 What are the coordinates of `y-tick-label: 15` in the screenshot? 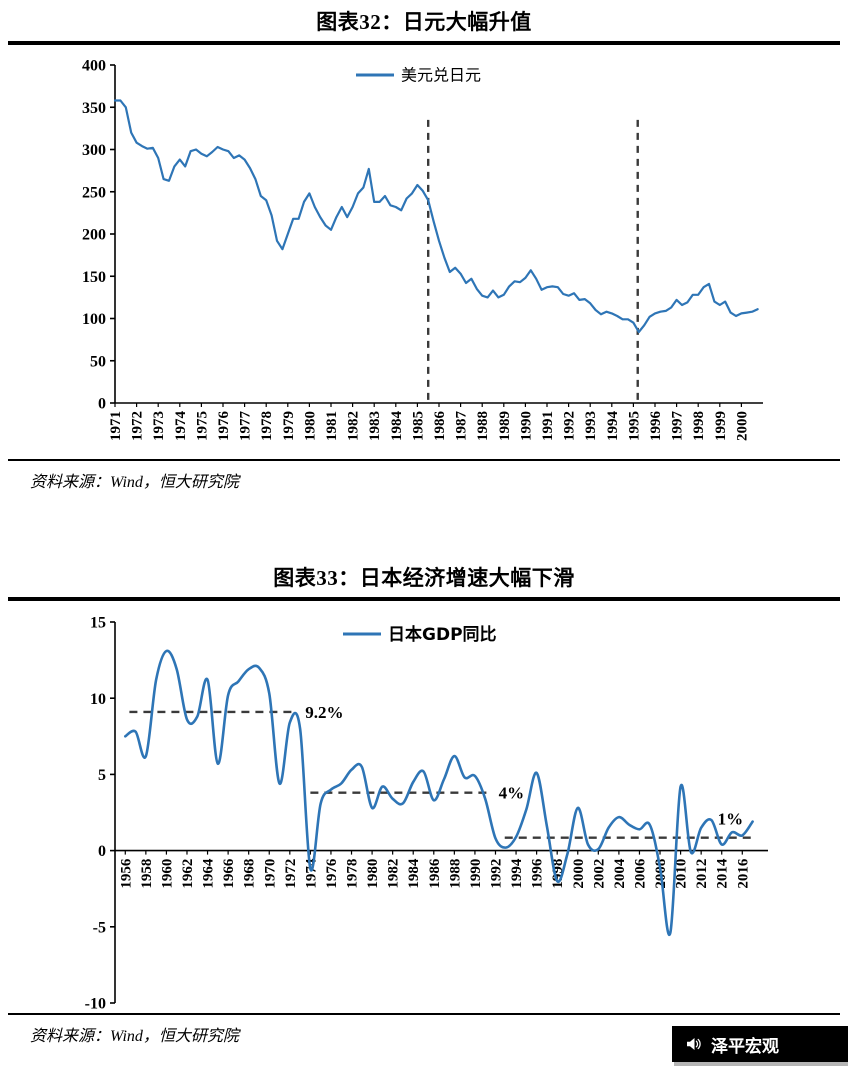 It's located at (98, 623).